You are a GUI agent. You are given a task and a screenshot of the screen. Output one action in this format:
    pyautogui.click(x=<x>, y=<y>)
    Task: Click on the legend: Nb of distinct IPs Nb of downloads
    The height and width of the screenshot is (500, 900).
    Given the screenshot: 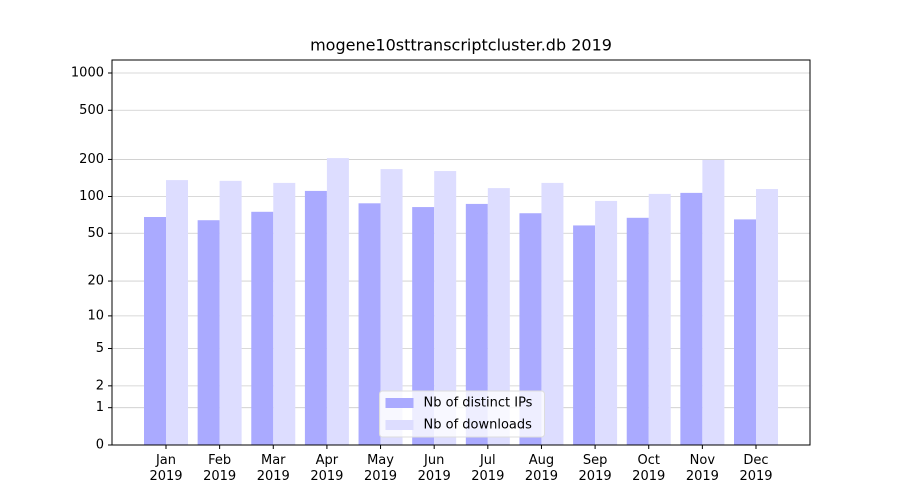 What is the action you would take?
    pyautogui.click(x=462, y=414)
    